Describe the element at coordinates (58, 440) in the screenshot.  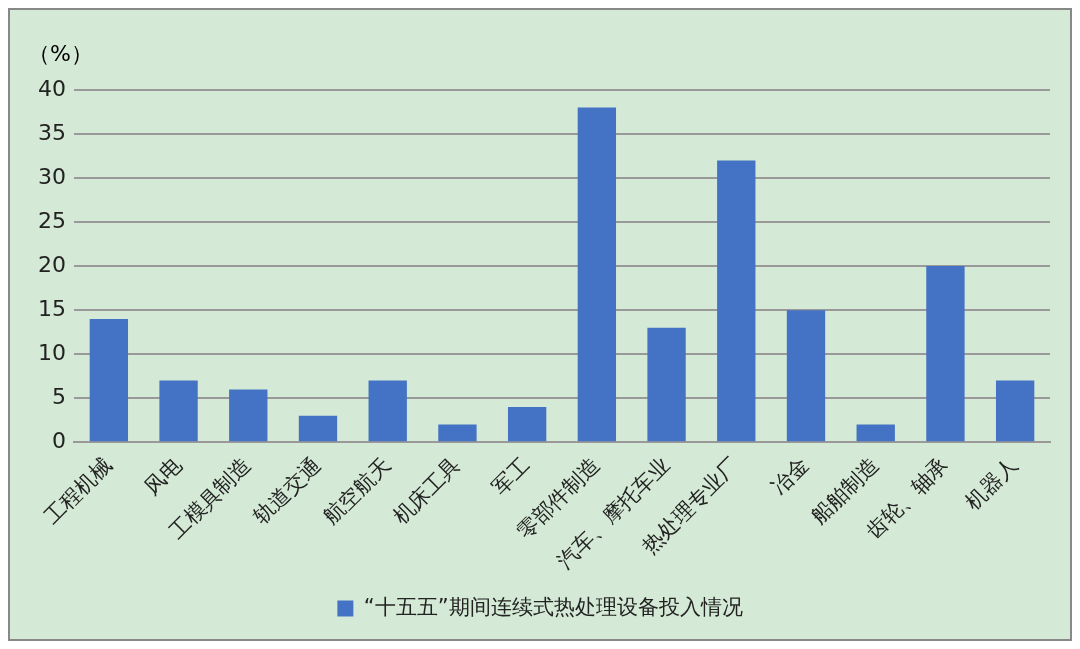
I see `y-tick-label: 0` at that location.